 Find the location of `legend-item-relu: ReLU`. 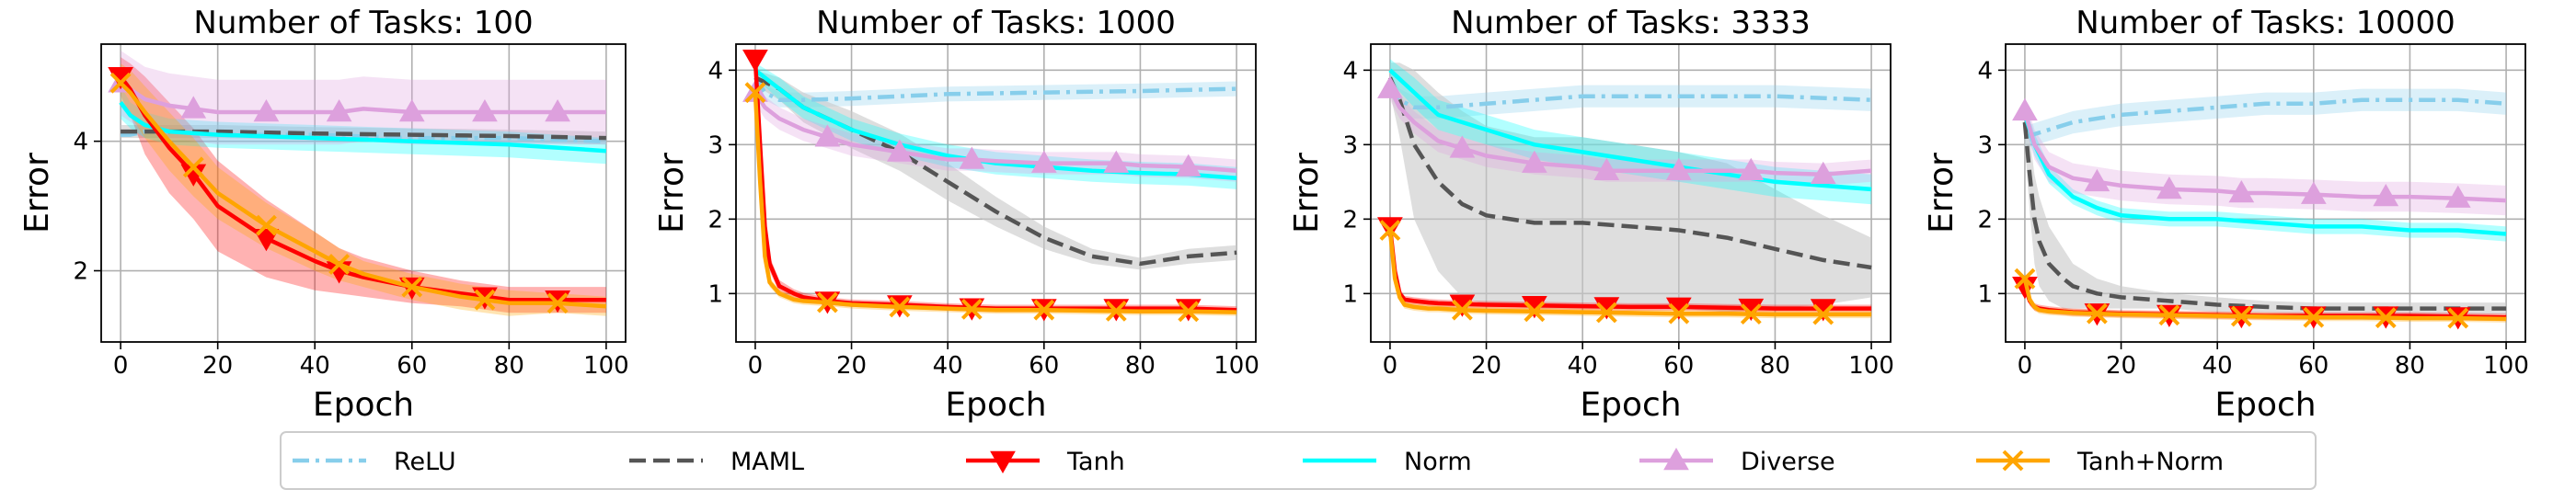

legend-item-relu: ReLU is located at coordinates (374, 462).